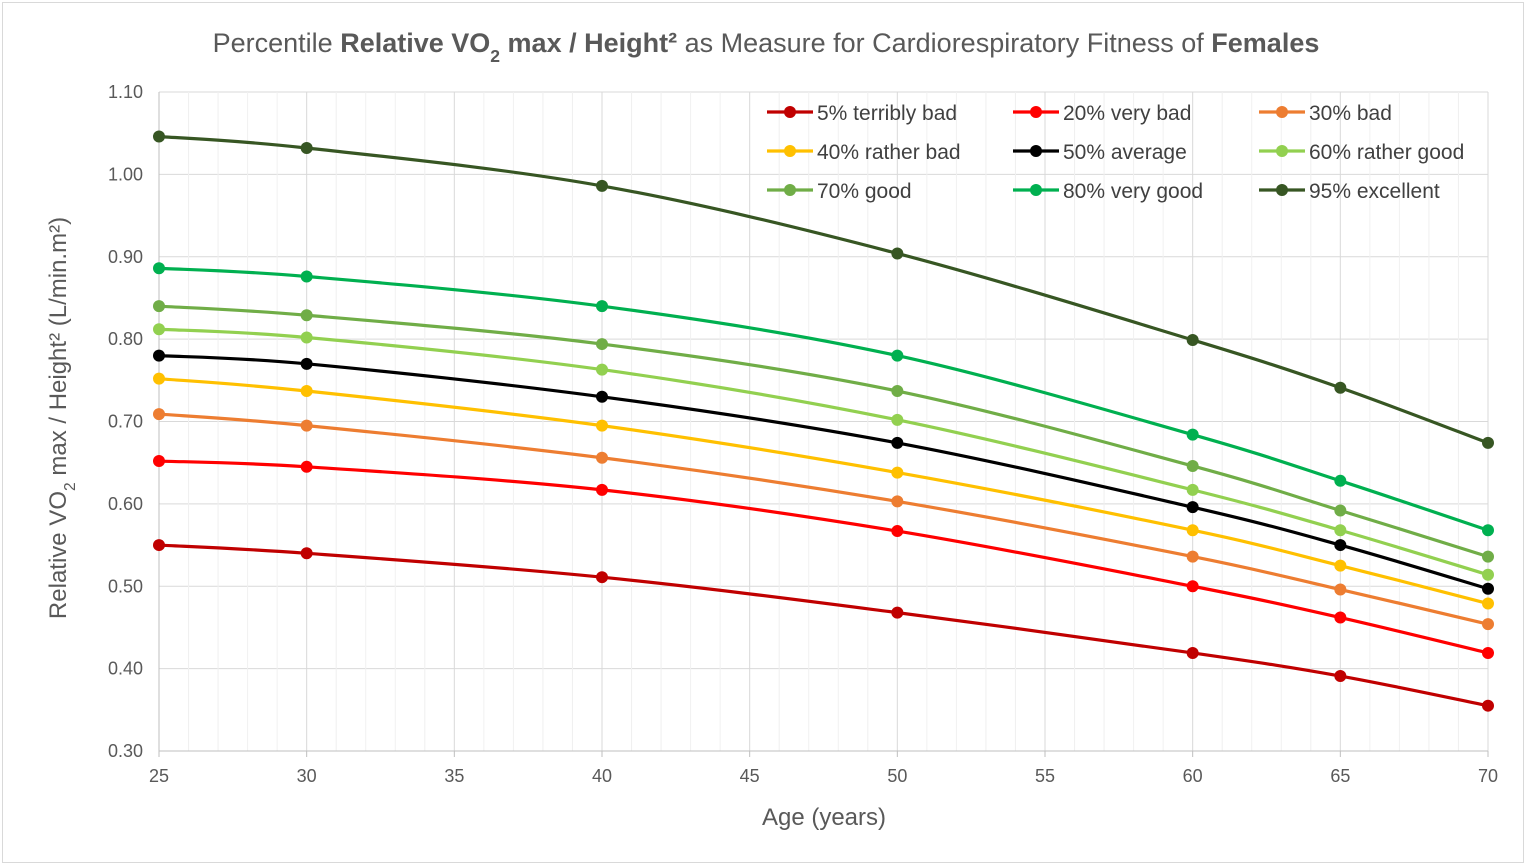 The width and height of the screenshot is (1528, 867). Describe the element at coordinates (415, 43) in the screenshot. I see `text-part: Relative VO` at that location.